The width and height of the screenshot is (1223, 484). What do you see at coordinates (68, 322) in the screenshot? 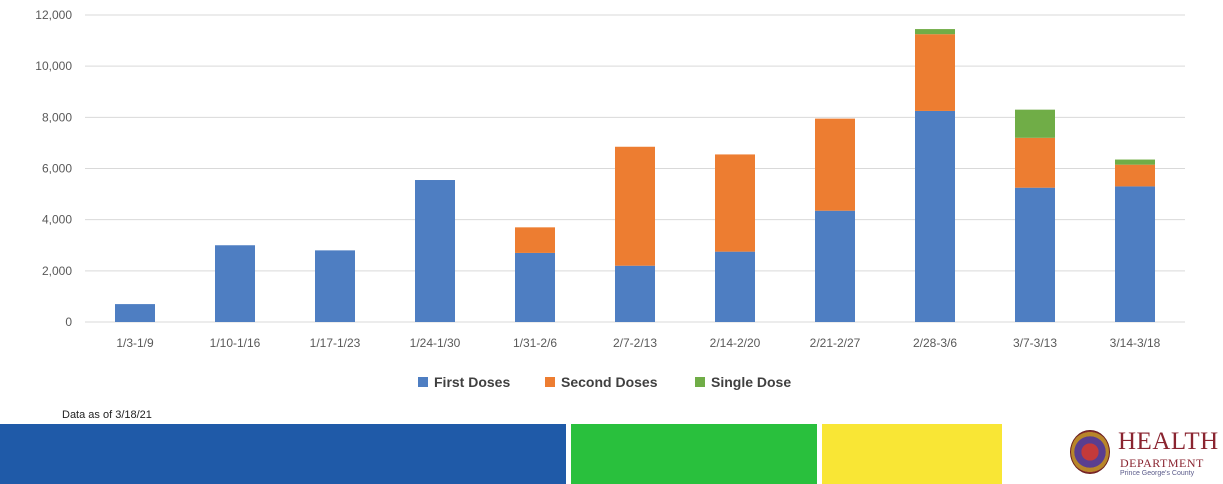
I see `y-tick-label: 0` at bounding box center [68, 322].